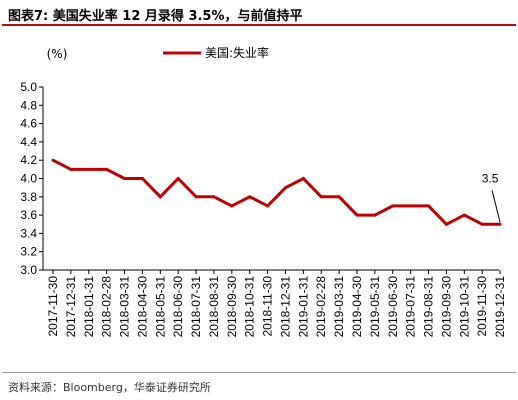  What do you see at coordinates (357, 307) in the screenshot?
I see `x-tick-label: 2019-04-30` at bounding box center [357, 307].